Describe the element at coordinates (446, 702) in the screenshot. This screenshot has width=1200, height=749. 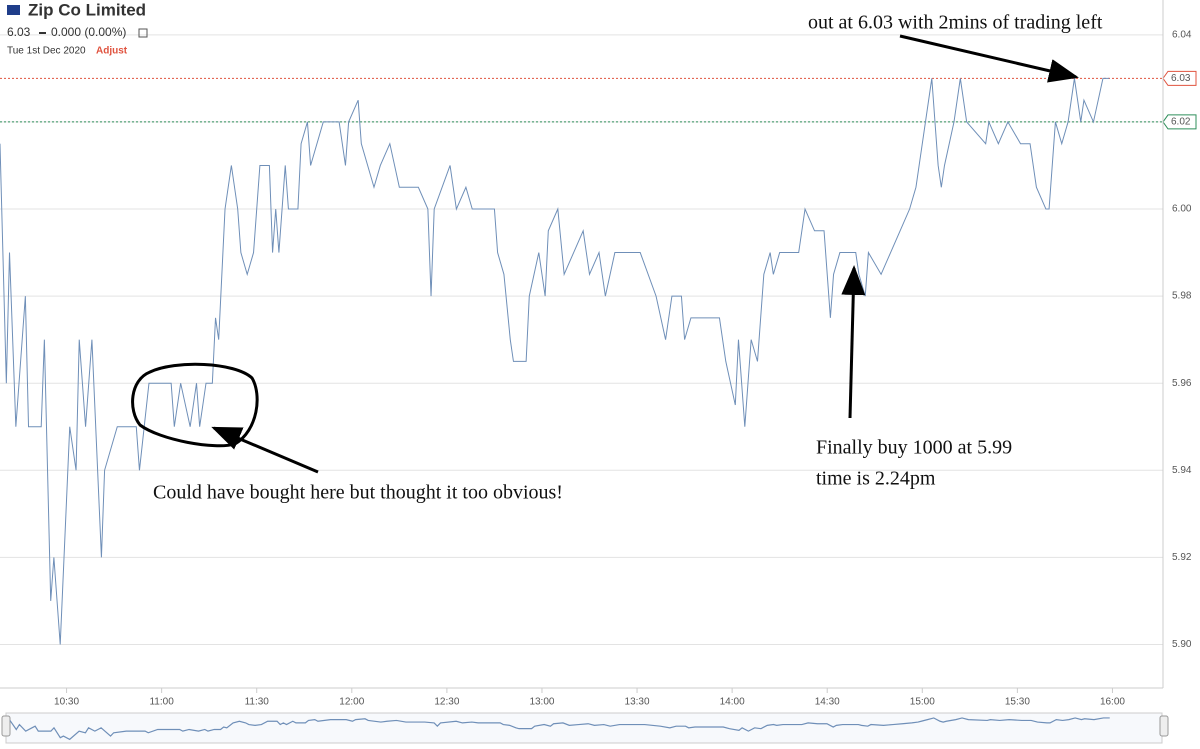
I see `x-tick-label: 12:30` at that location.